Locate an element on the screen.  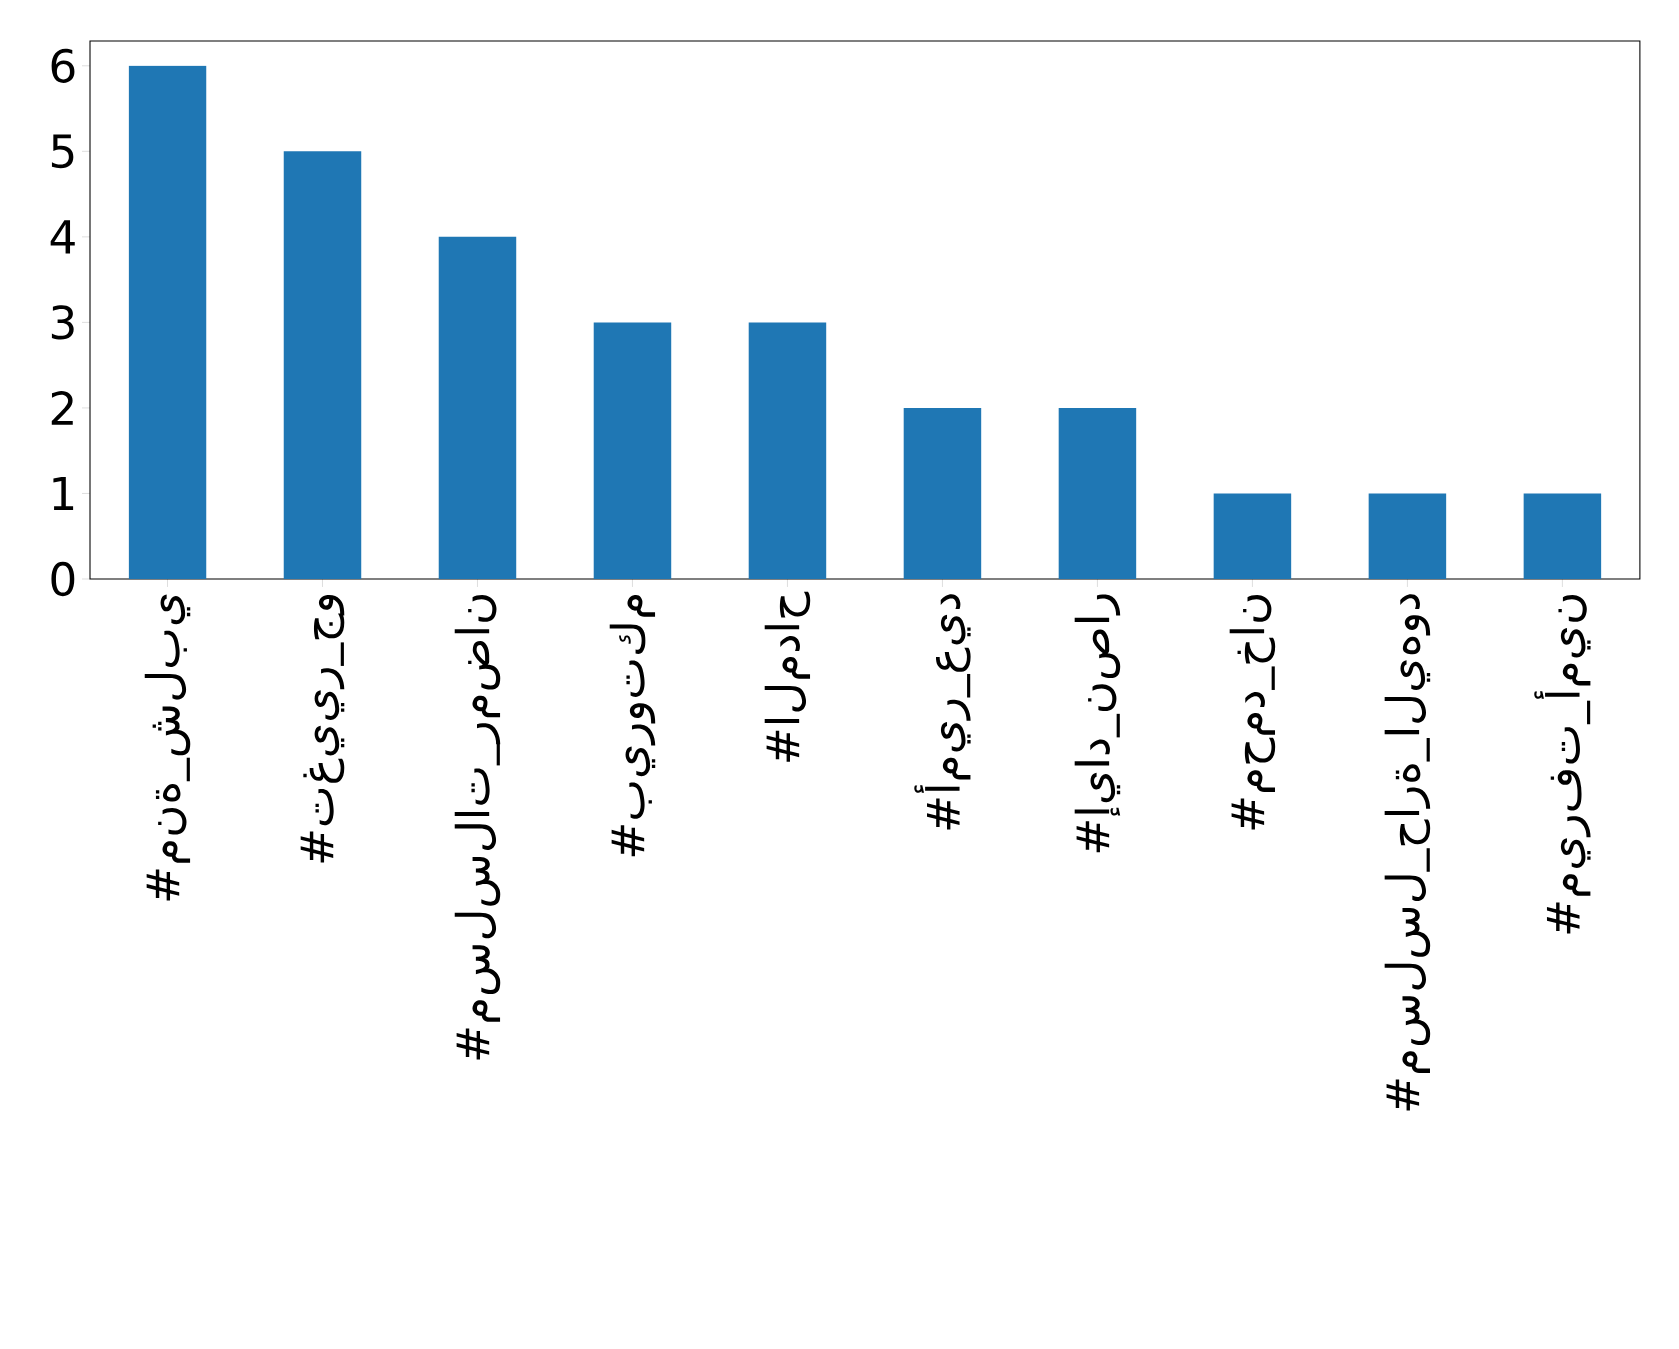
x-tick-label: #منة_شلبي is located at coordinates (167, 747).